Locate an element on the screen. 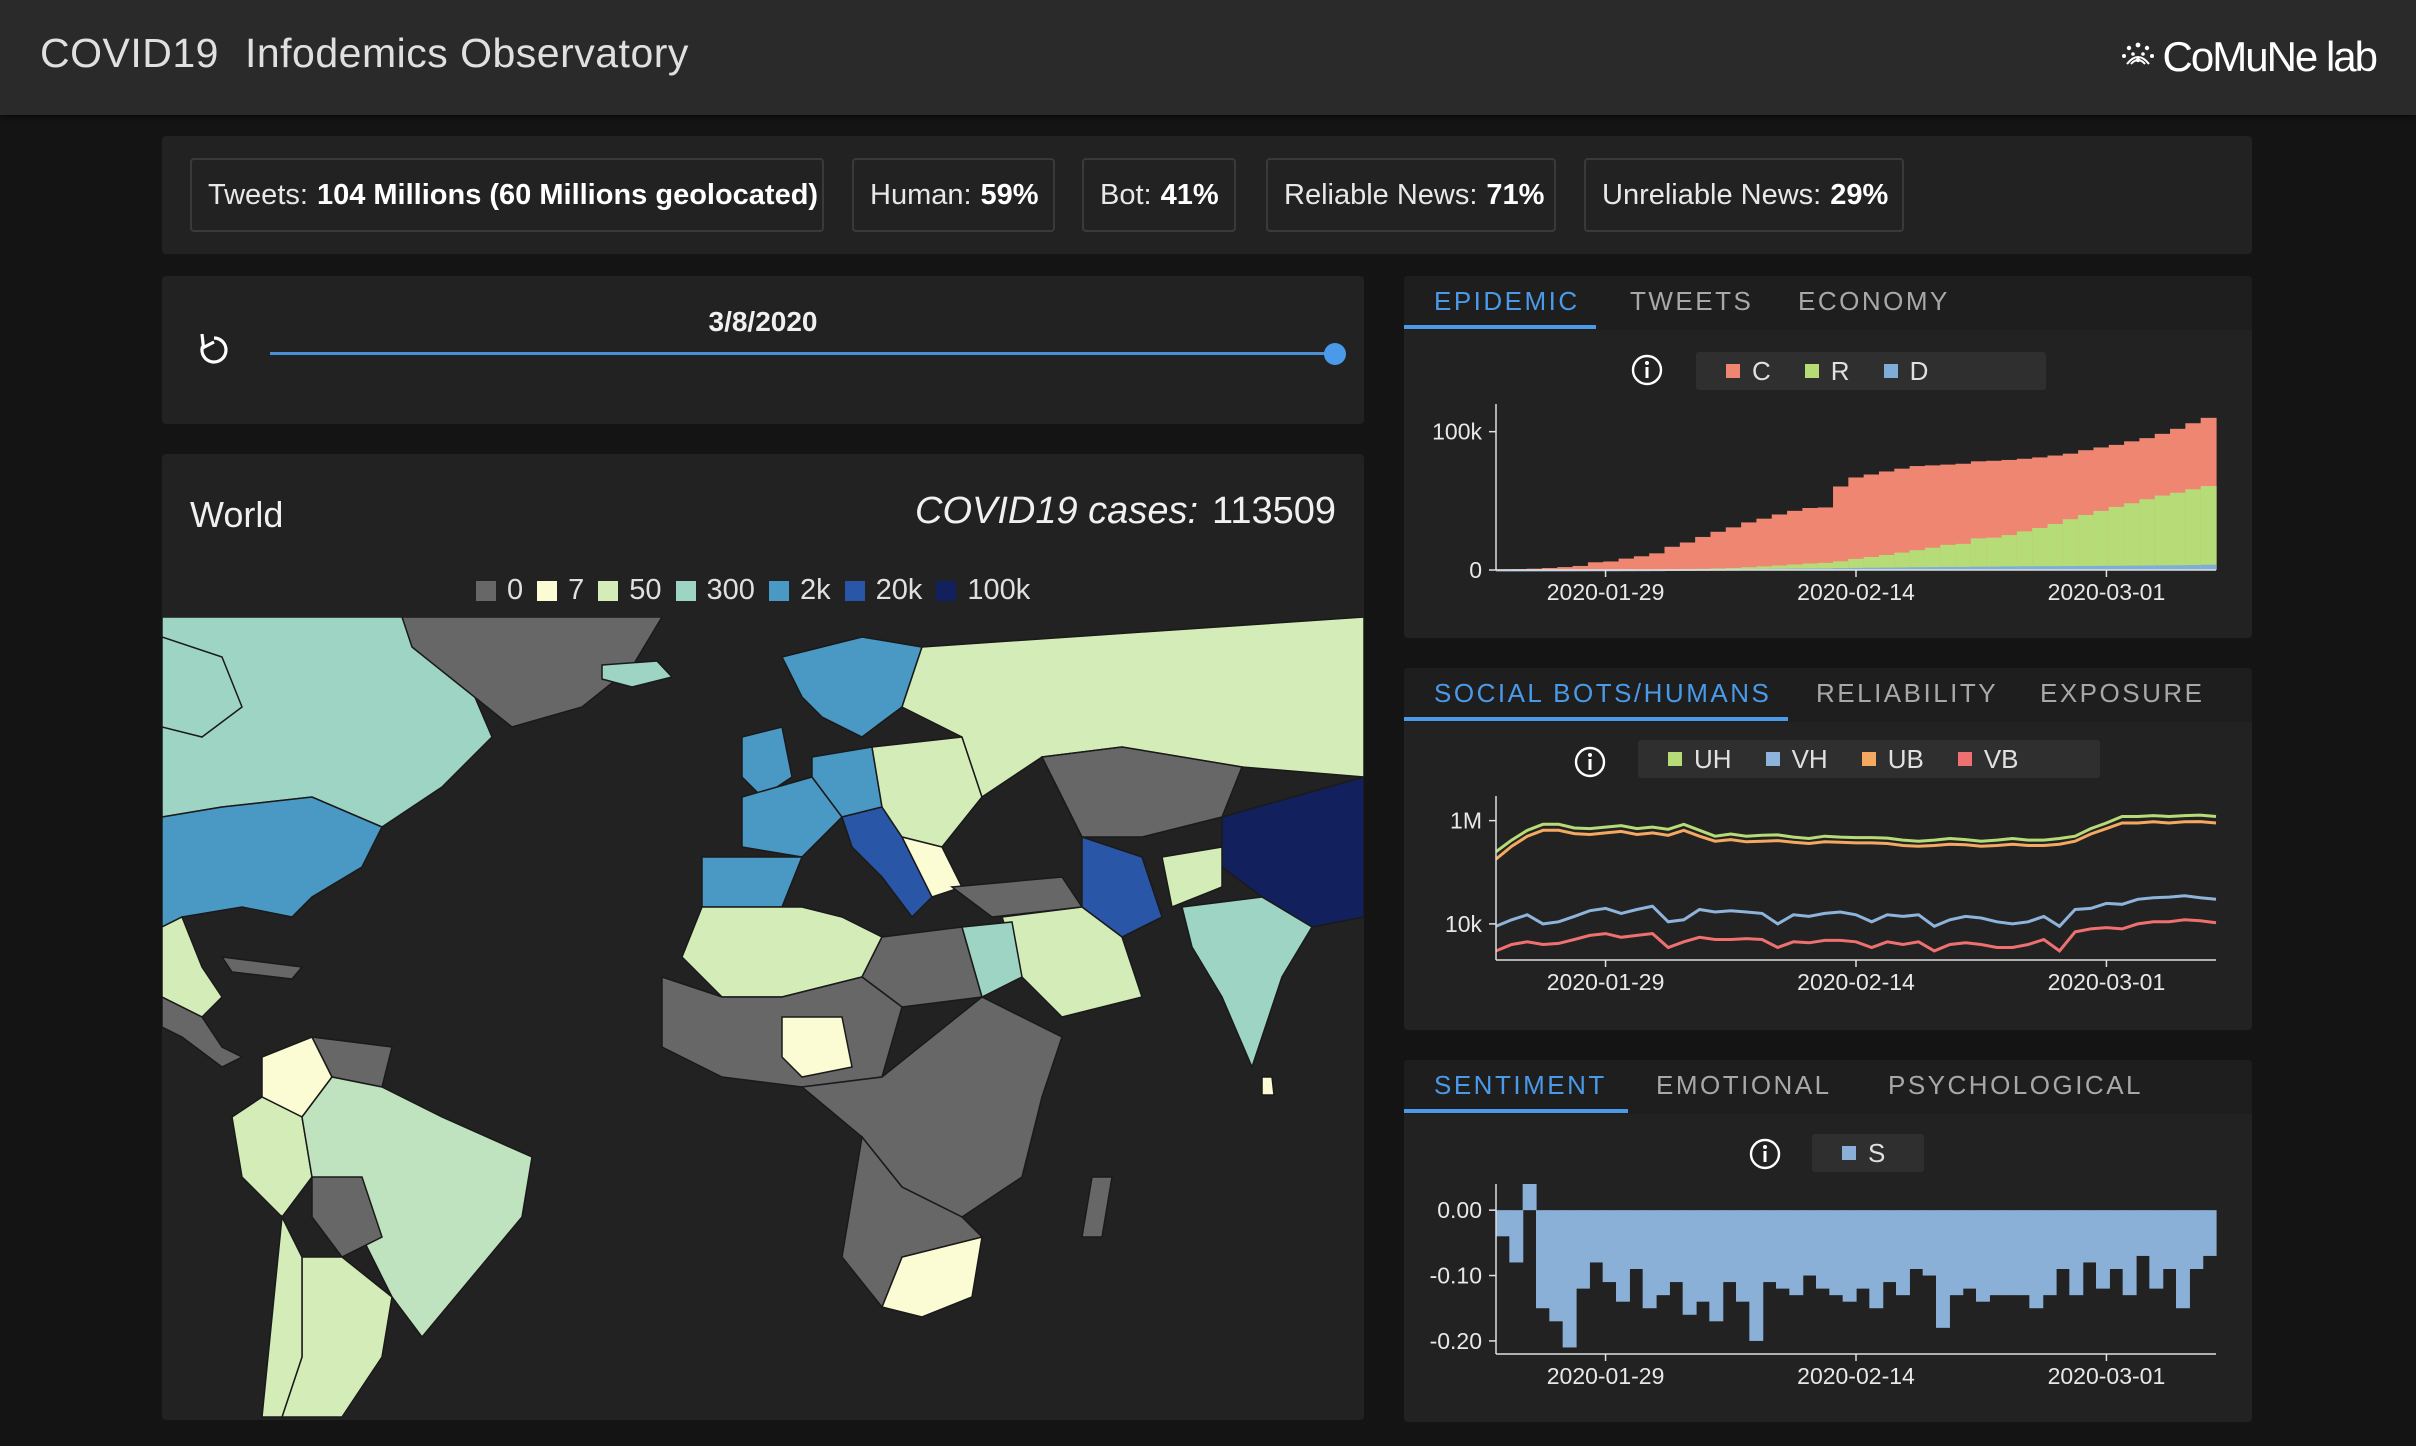 This screenshot has height=1446, width=2416. stat-bot: Bot: 41% is located at coordinates (1159, 195).